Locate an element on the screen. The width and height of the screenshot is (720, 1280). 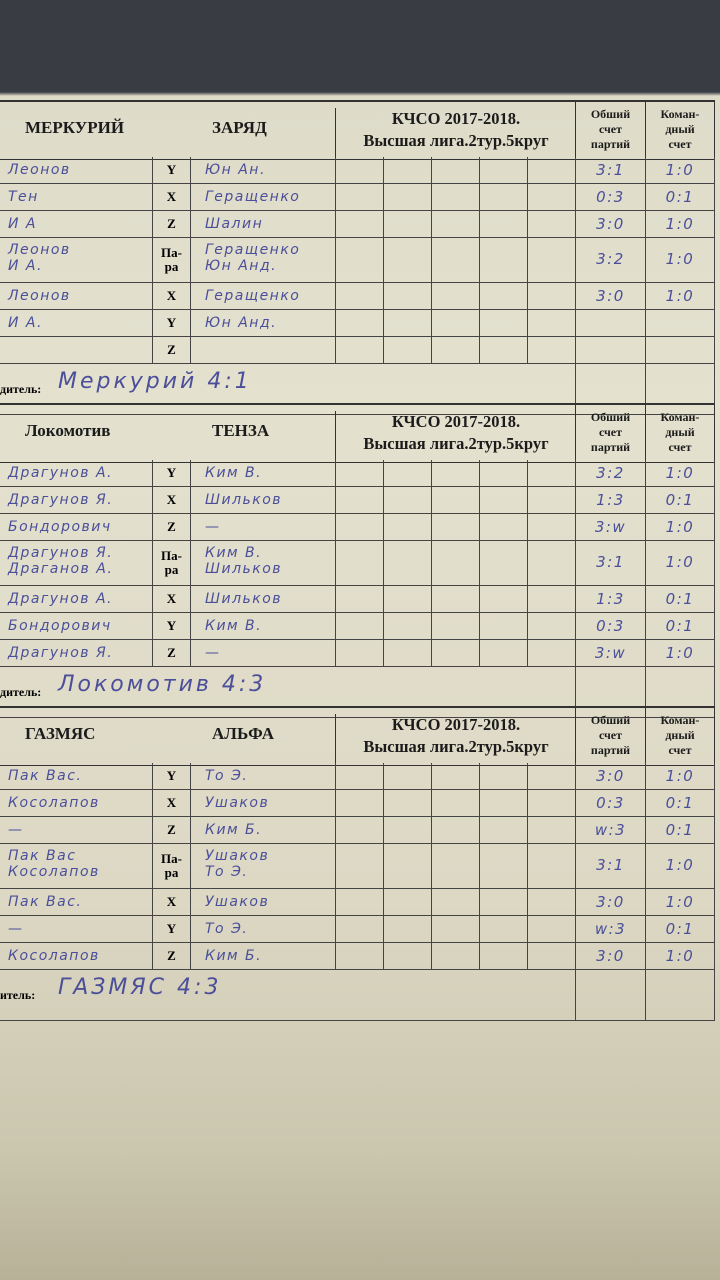
away-player: Ким В. is located at coordinates (262, 626).